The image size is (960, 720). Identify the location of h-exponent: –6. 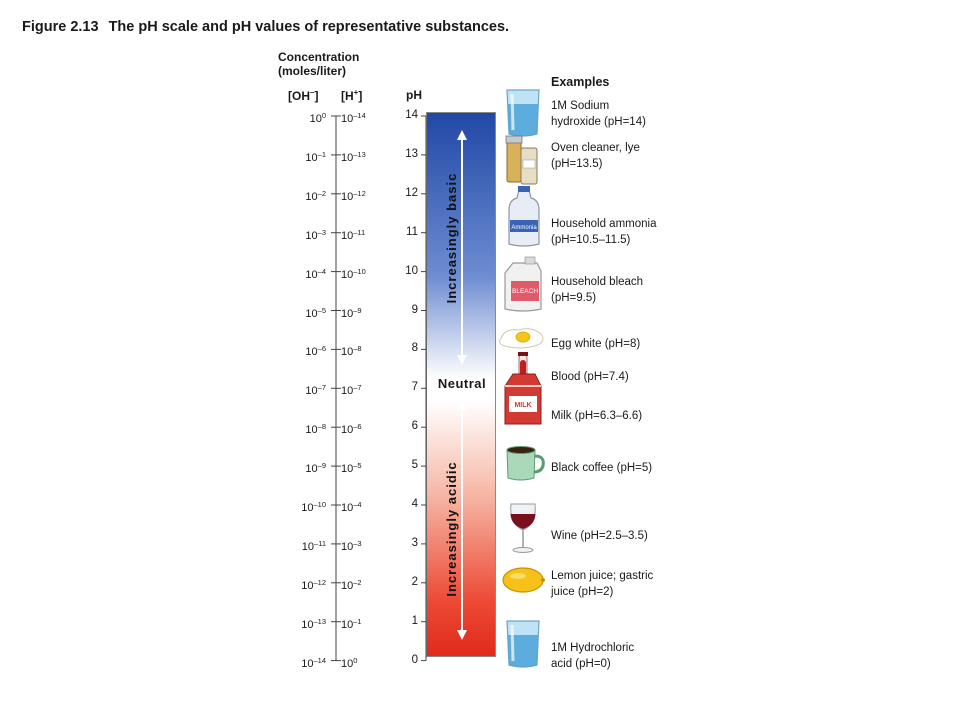
(357, 427).